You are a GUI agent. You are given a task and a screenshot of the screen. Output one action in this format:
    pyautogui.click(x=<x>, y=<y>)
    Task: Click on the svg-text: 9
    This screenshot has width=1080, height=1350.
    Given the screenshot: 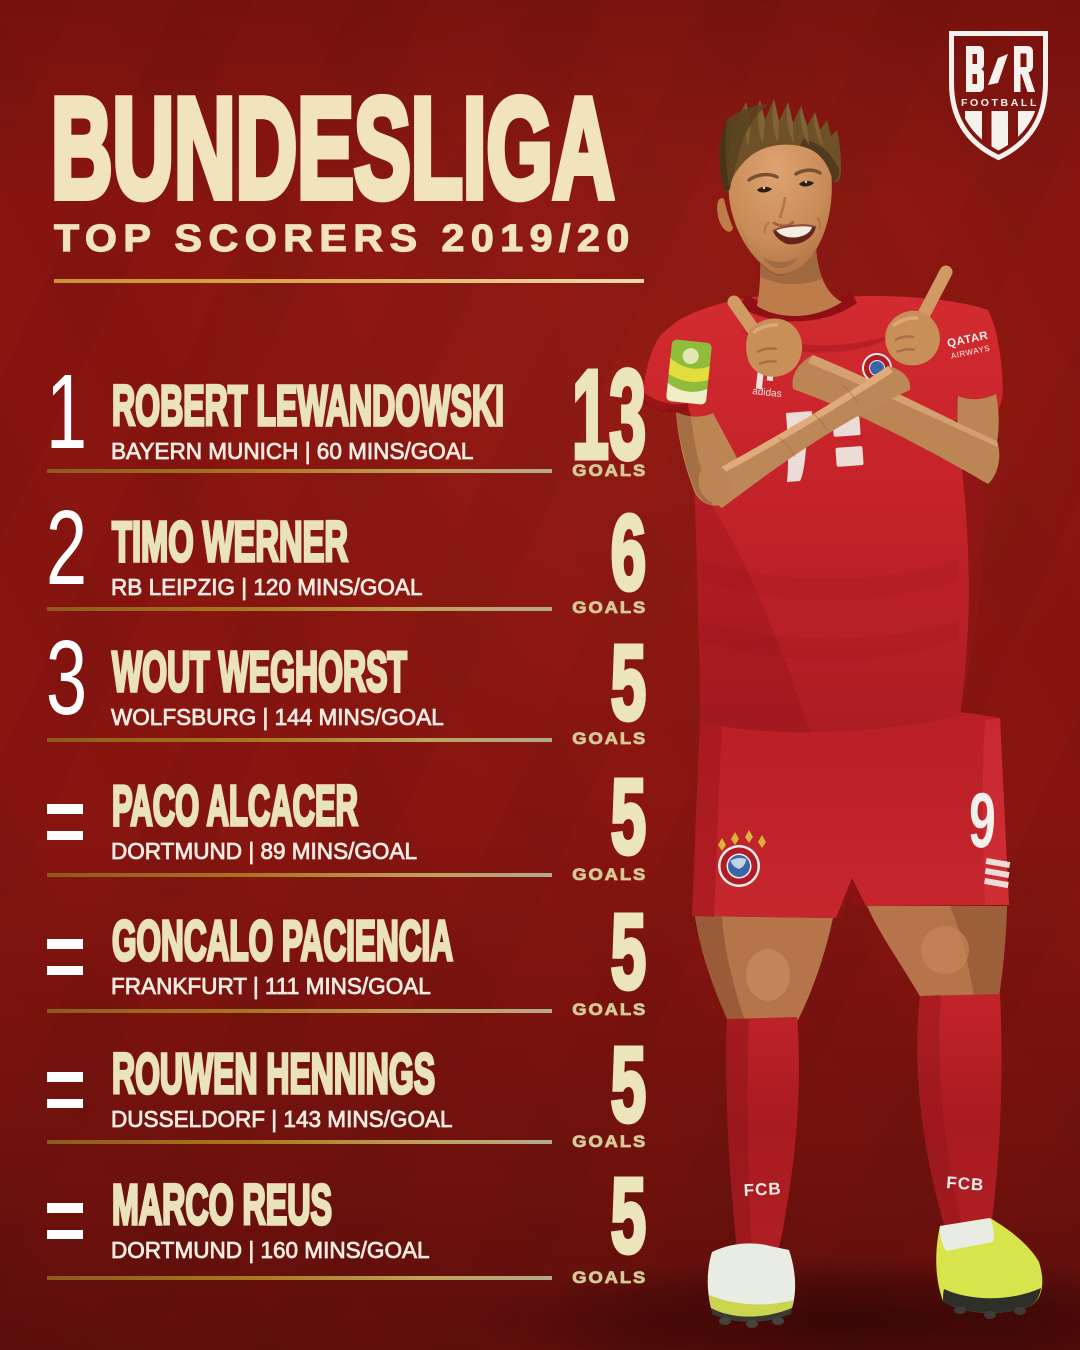 What is the action you would take?
    pyautogui.click(x=982, y=820)
    